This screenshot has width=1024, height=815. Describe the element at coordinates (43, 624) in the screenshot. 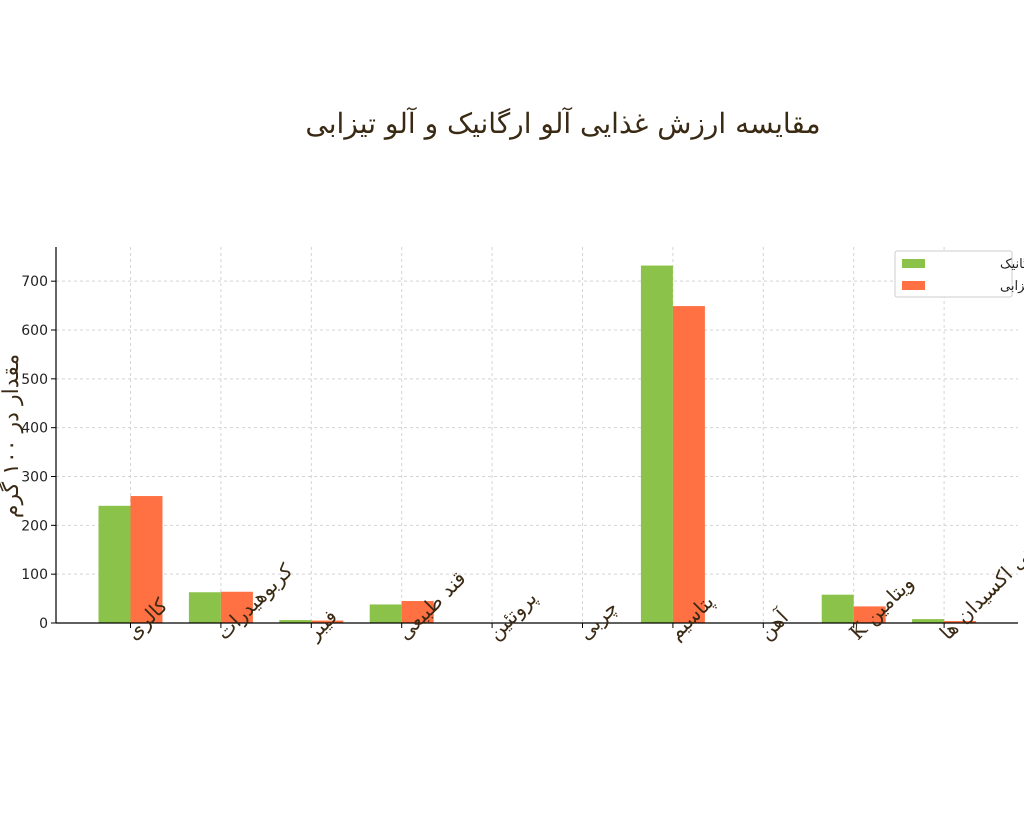

I see `y-tick-label: 0` at that location.